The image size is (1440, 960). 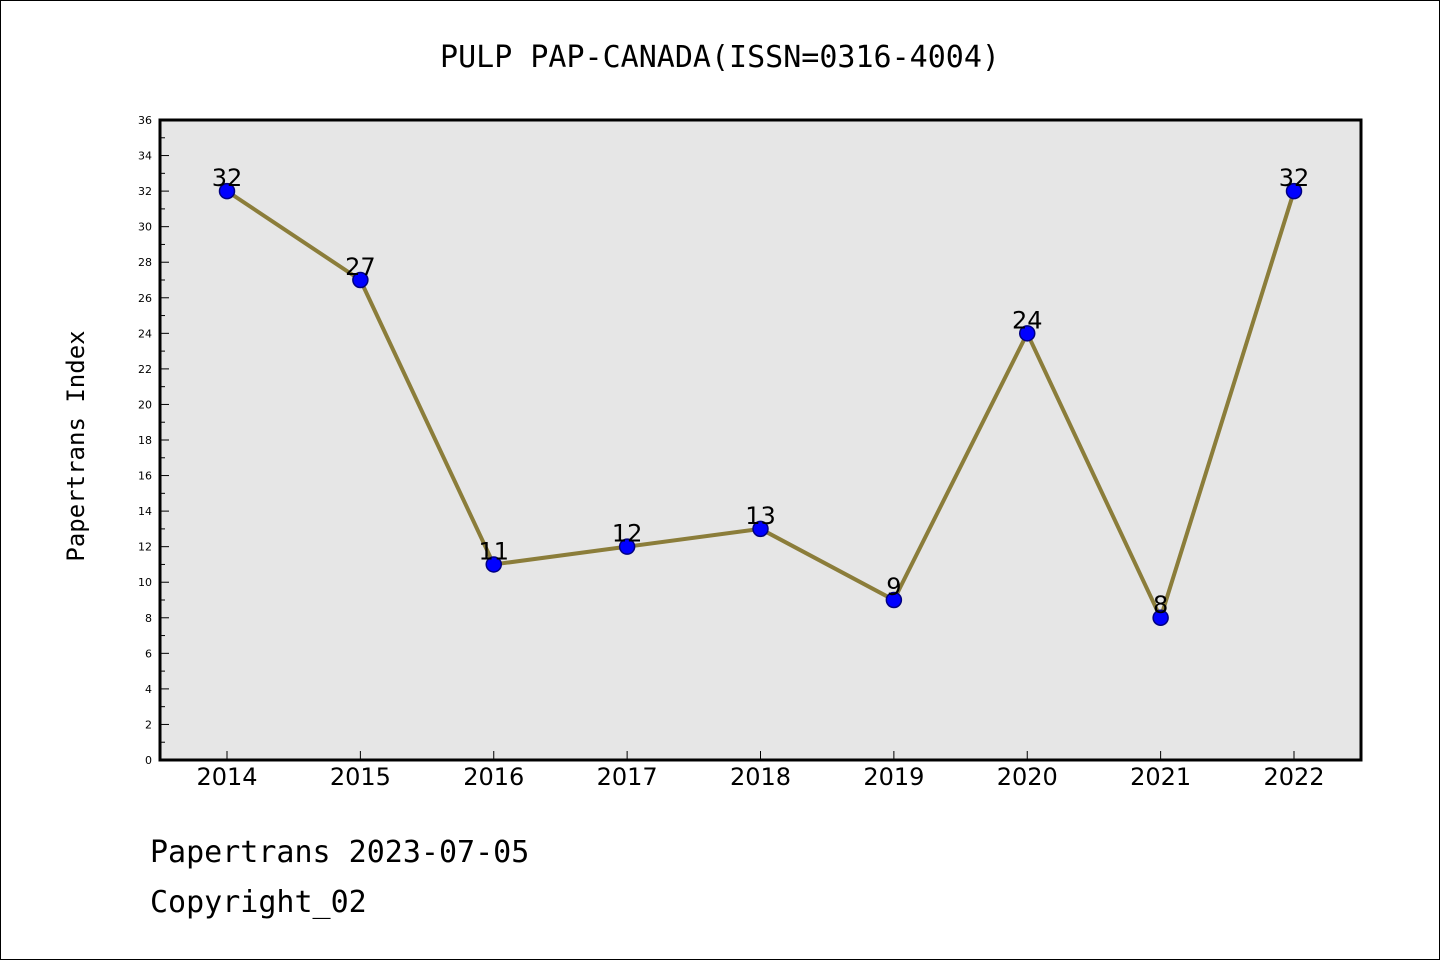 I want to click on data-label: 11, so click(x=493, y=551).